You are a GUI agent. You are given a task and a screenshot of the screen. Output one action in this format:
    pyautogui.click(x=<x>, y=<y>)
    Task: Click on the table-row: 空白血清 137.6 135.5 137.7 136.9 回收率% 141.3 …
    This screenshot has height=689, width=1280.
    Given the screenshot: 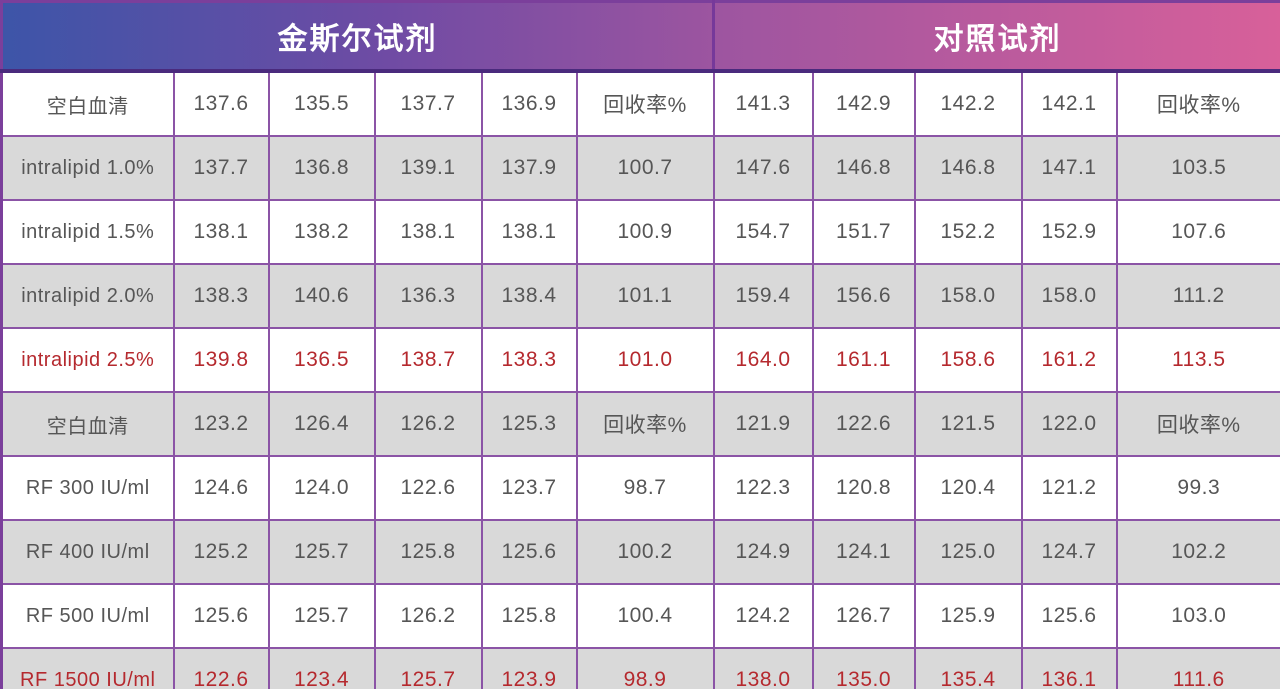 What is the action you would take?
    pyautogui.click(x=640, y=103)
    